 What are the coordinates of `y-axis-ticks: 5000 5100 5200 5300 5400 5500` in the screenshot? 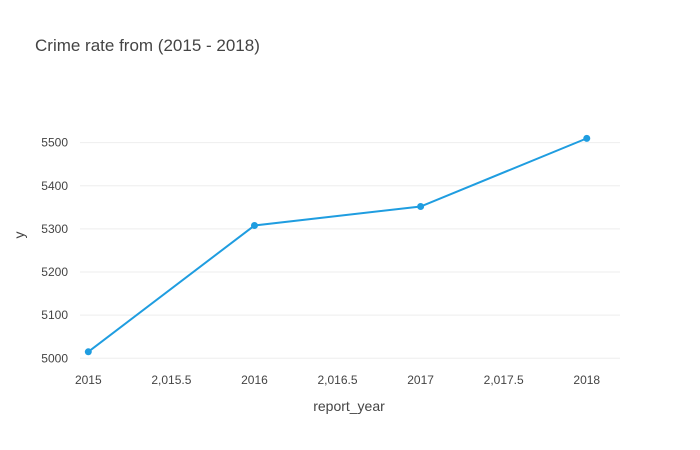 It's located at (54, 251).